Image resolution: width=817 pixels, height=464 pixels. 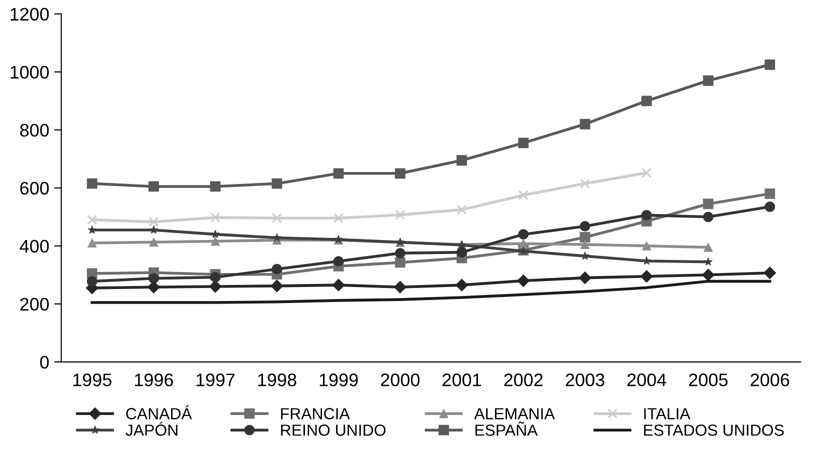 What do you see at coordinates (153, 380) in the screenshot?
I see `x-tick-label: 1996` at bounding box center [153, 380].